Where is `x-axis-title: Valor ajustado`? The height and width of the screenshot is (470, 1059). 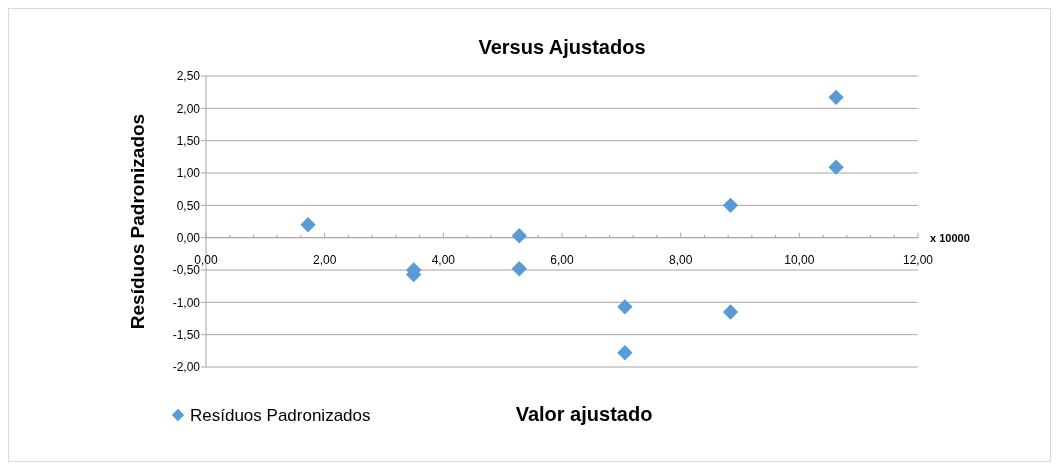
x-axis-title: Valor ajustado is located at coordinates (584, 414).